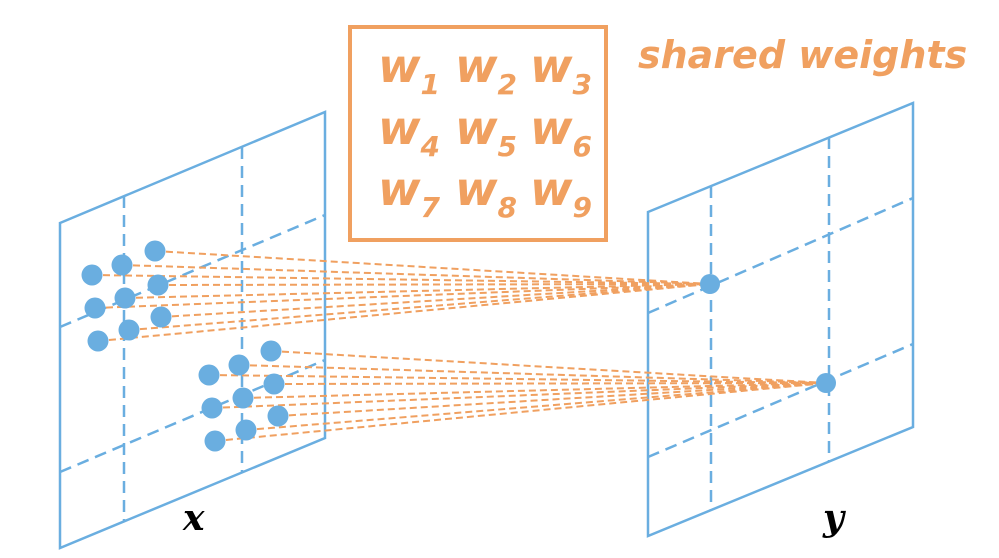 The width and height of the screenshot is (999, 558). I want to click on shared-weights-caption: shared weights, so click(802, 55).